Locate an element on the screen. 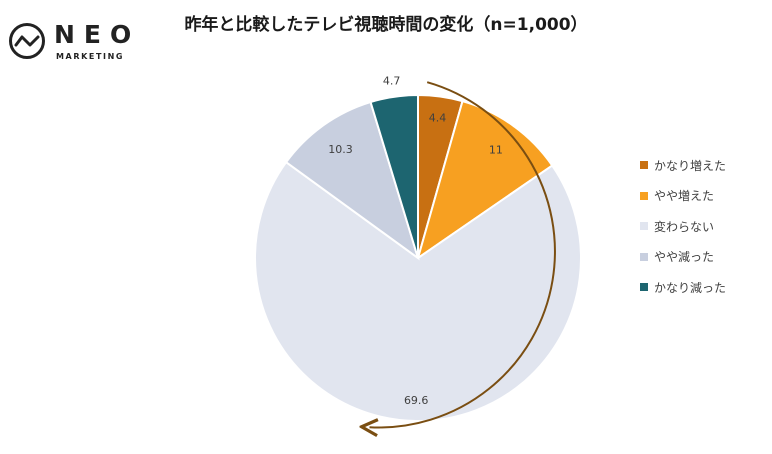  legend-label: 変わらない is located at coordinates (684, 226).